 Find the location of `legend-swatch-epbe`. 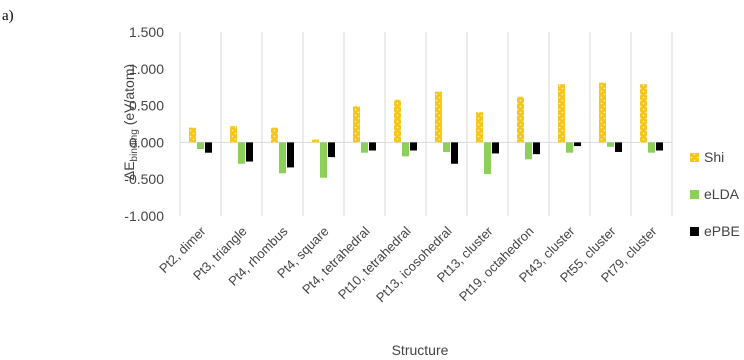

legend-swatch-epbe is located at coordinates (694, 231).